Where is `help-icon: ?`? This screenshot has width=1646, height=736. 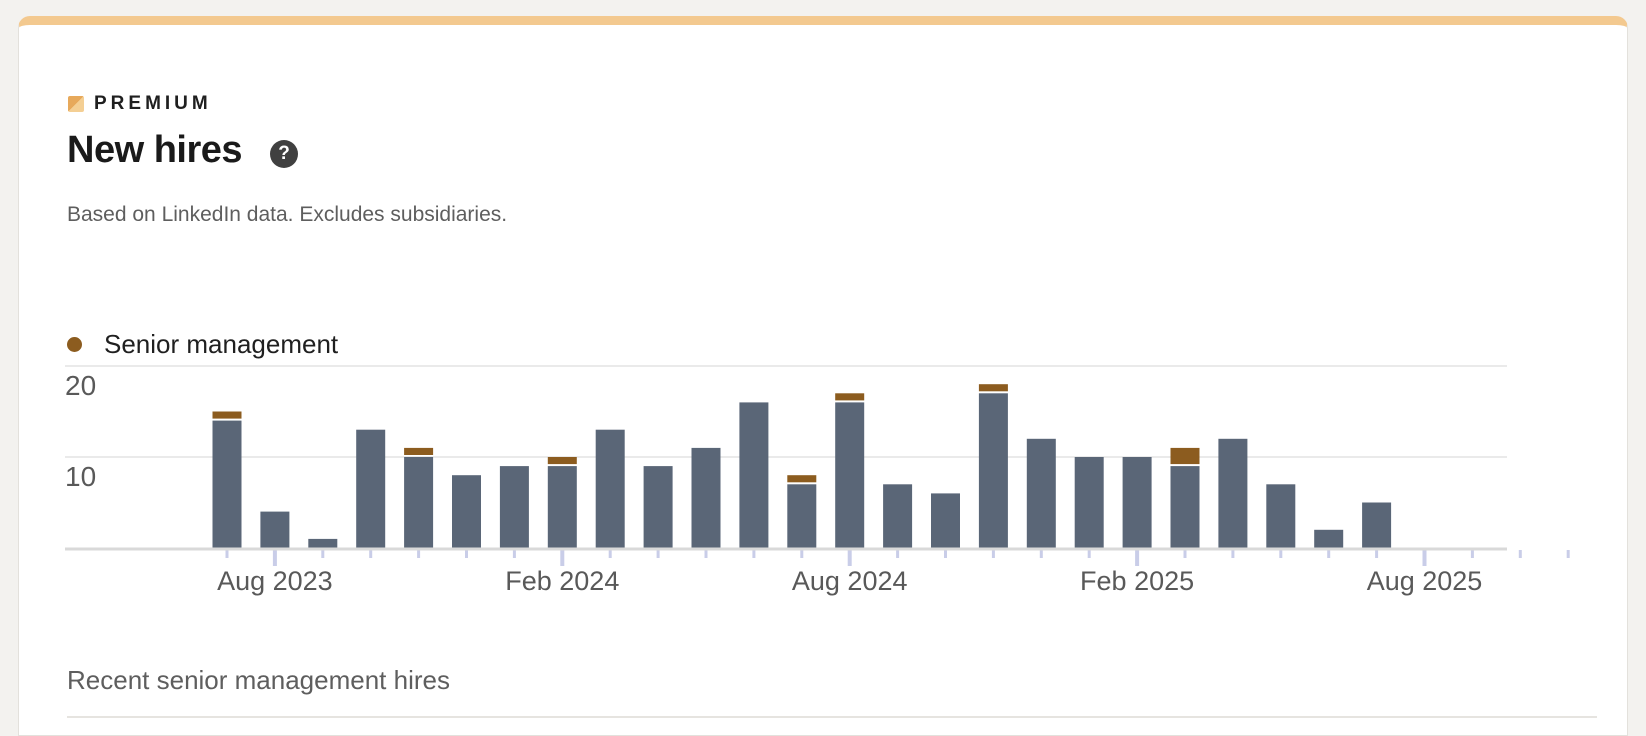 help-icon: ? is located at coordinates (284, 153).